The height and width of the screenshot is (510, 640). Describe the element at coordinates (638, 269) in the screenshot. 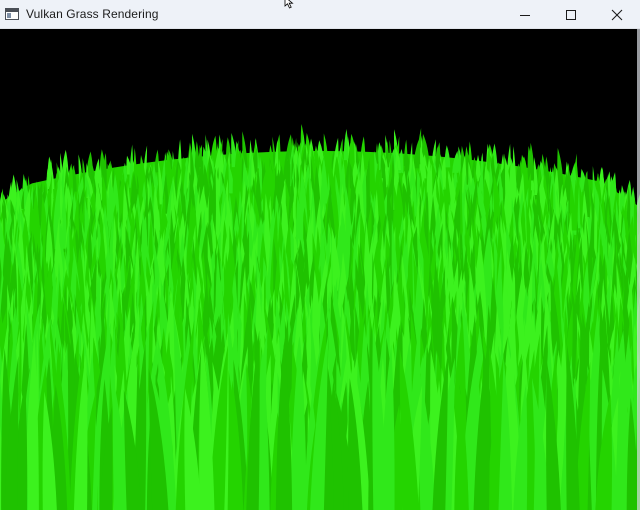

I see `window-right-border` at that location.